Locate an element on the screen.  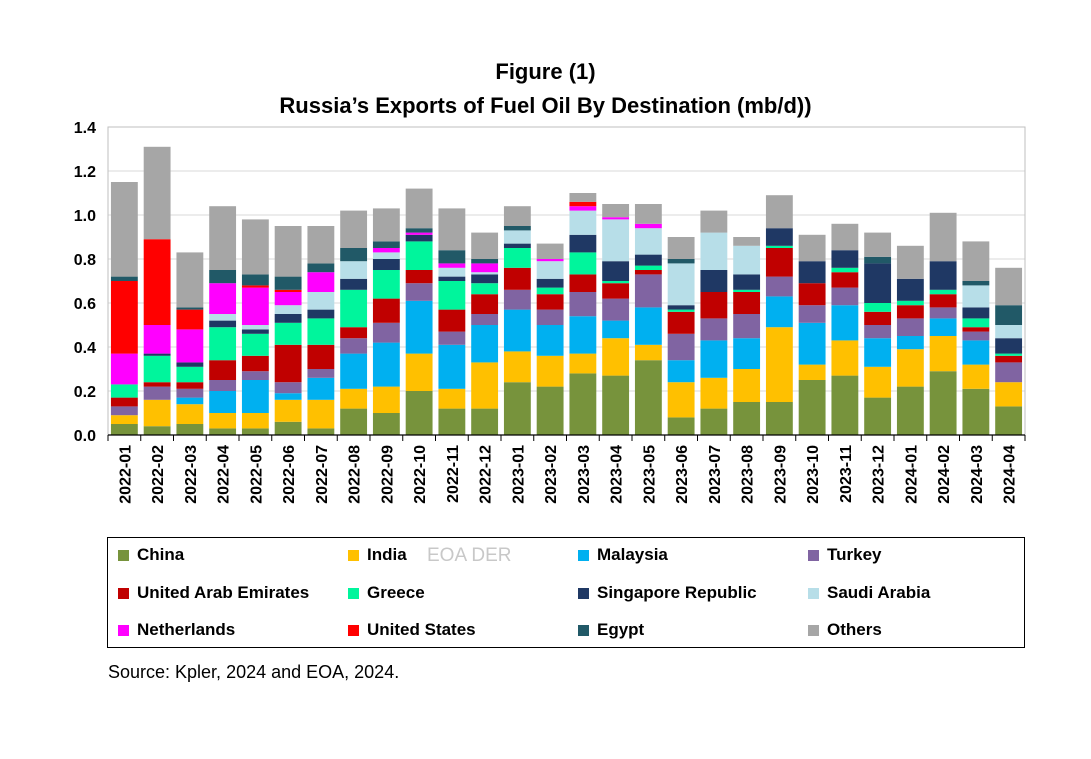
y-tick-label: 0.0 is located at coordinates (85, 436).